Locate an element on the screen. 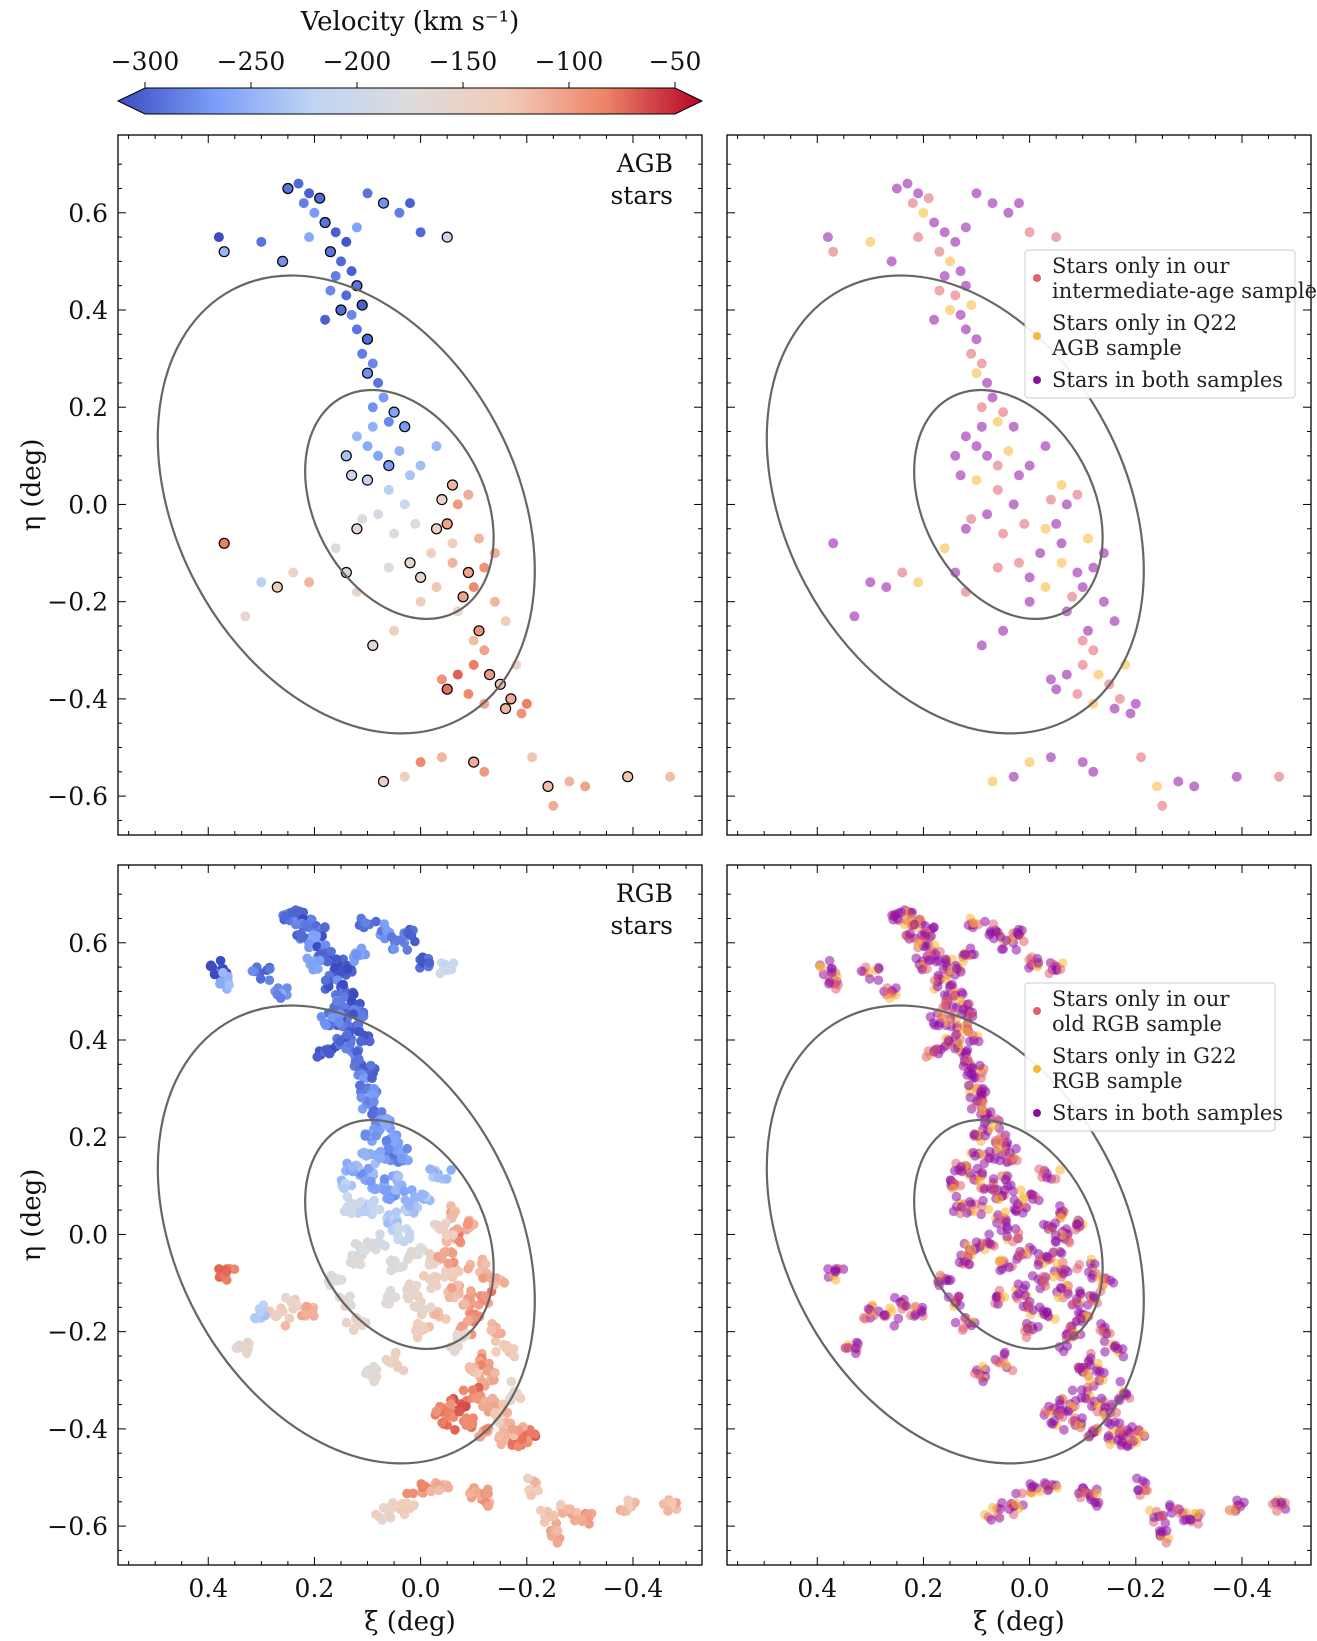 The image size is (1317, 1641). colorbar-tick-label: −200 is located at coordinates (357, 61).